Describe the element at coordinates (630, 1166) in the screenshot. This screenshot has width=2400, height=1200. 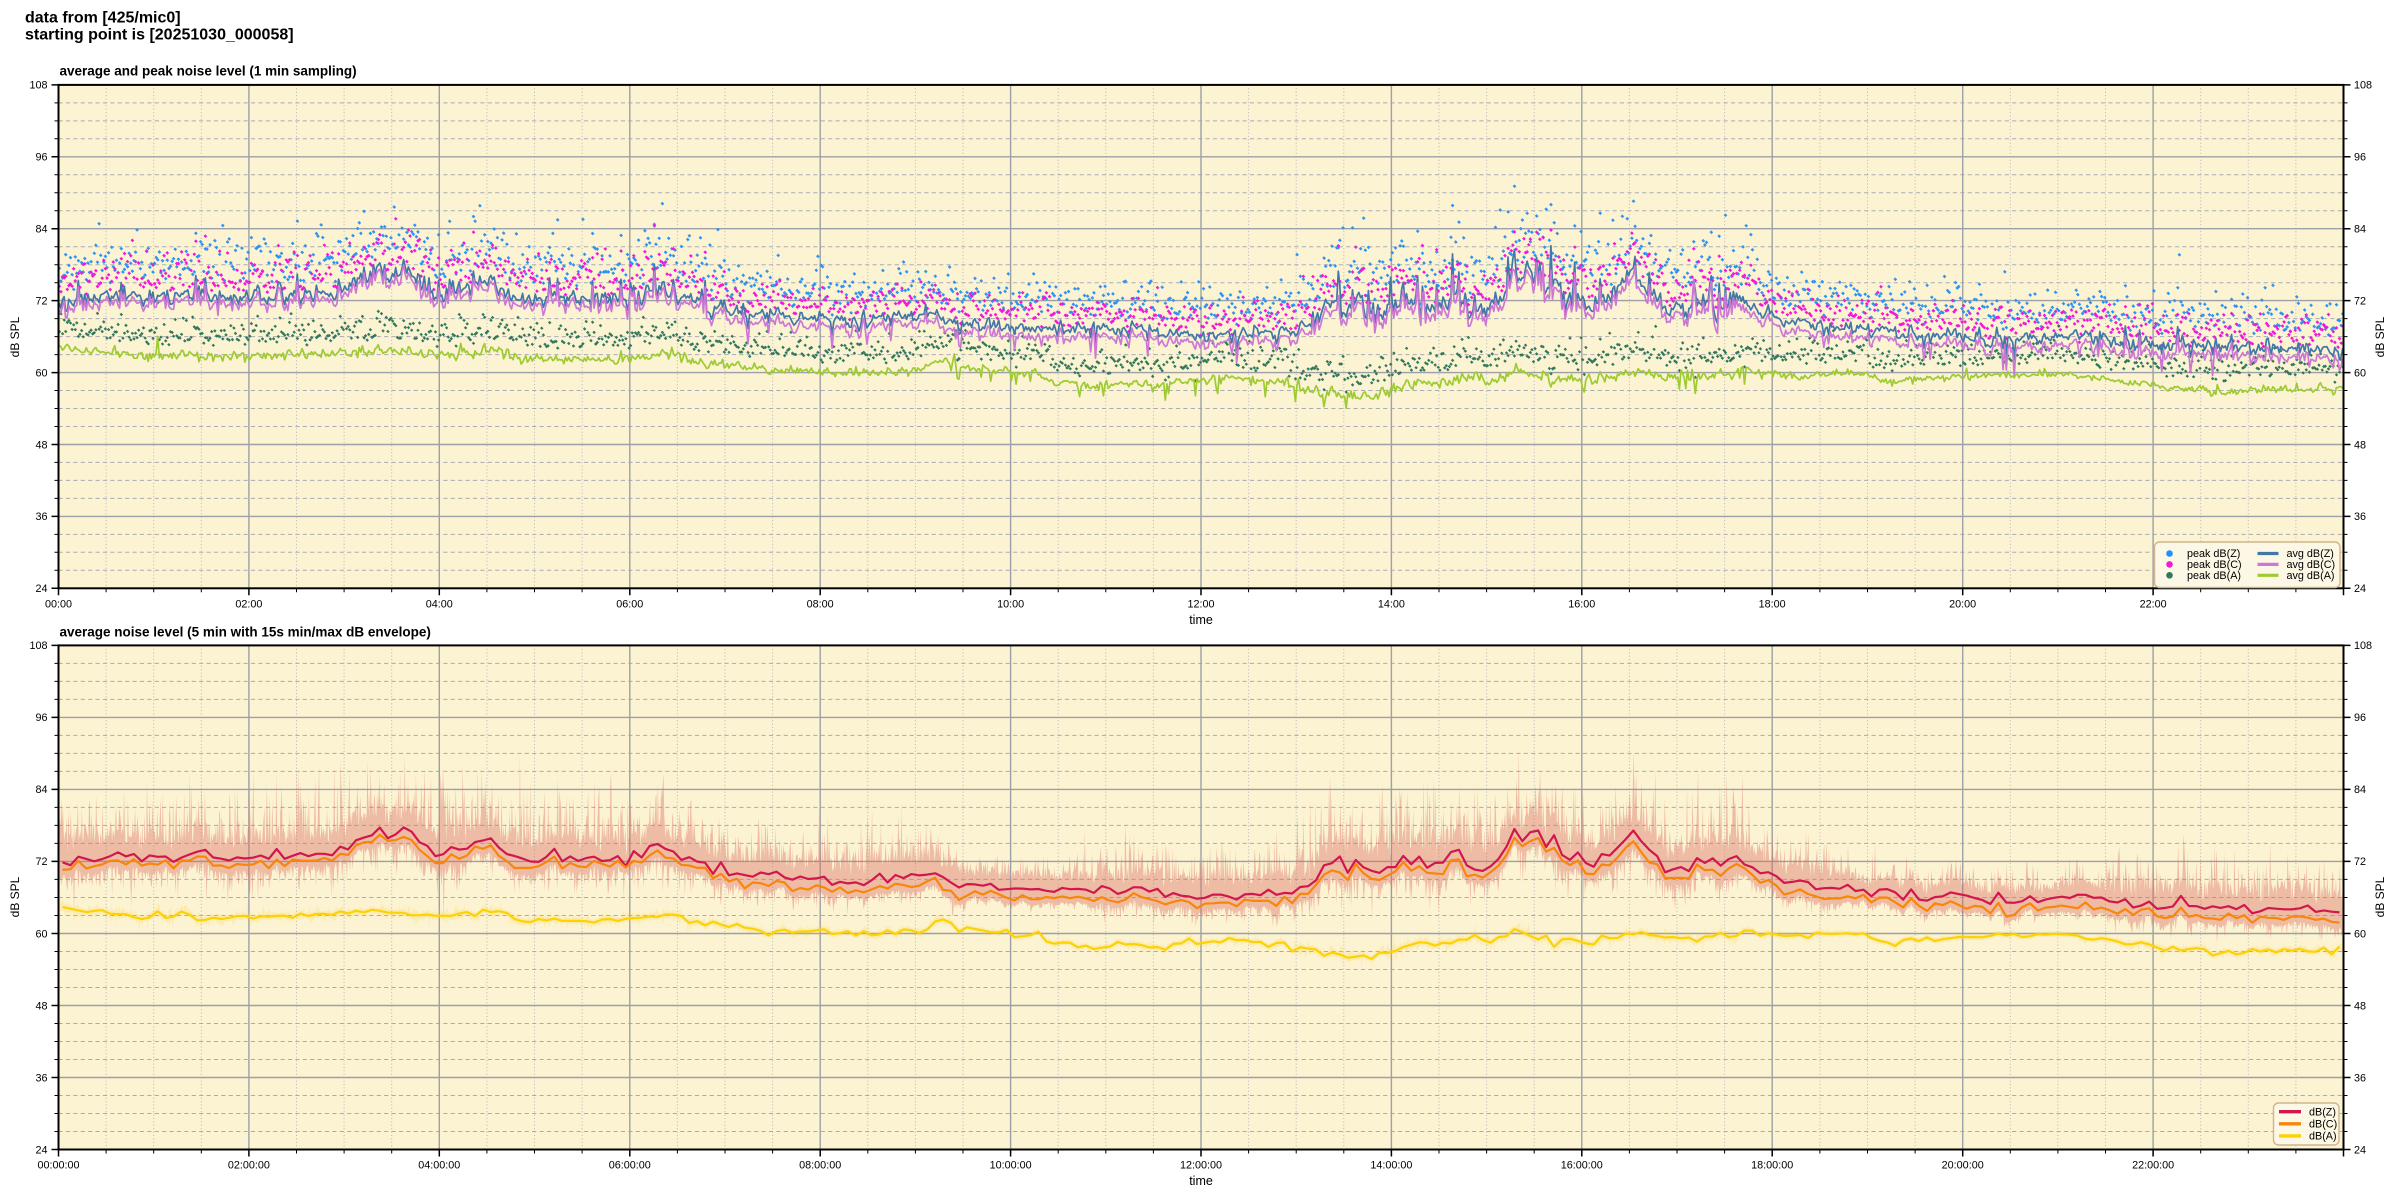
I see `svg-text: 06:00:00` at that location.